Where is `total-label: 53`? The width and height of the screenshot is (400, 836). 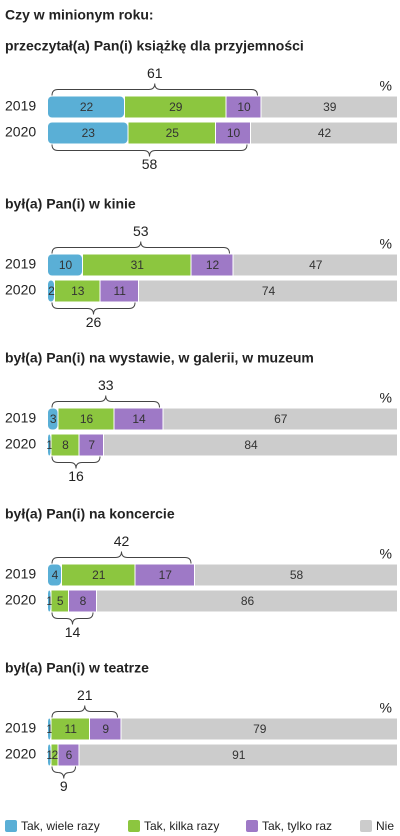
total-label: 53 is located at coordinates (141, 231).